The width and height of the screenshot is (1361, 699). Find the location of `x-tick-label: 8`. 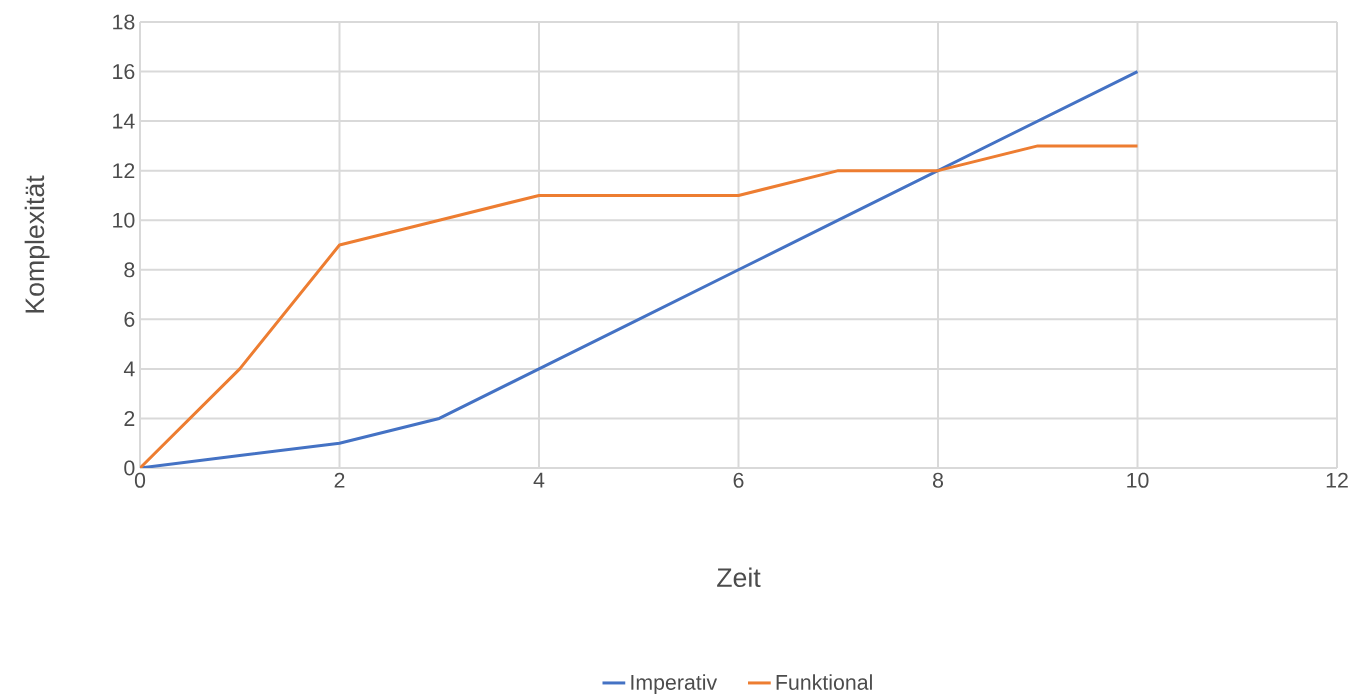

x-tick-label: 8 is located at coordinates (938, 480).